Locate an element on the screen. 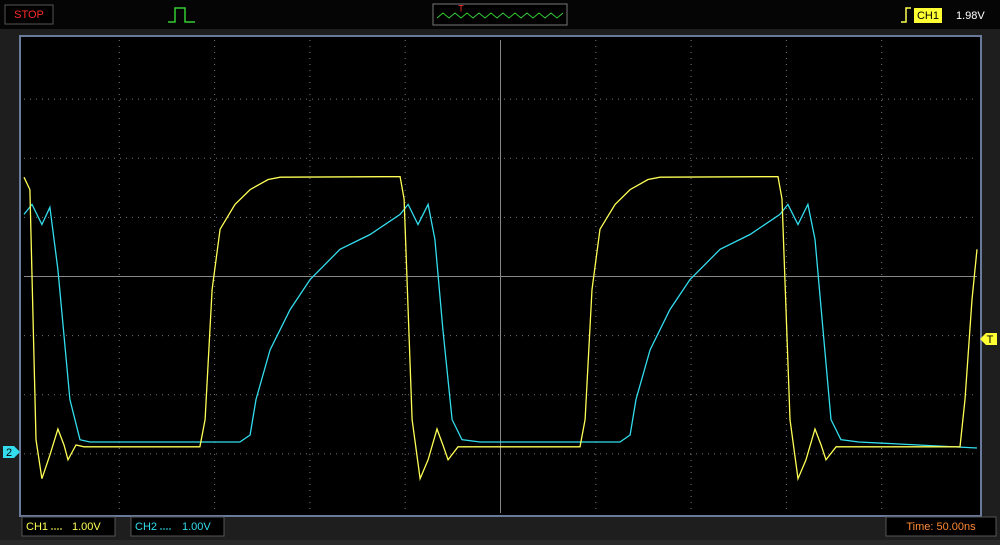  ch2-box is located at coordinates (177, 526).